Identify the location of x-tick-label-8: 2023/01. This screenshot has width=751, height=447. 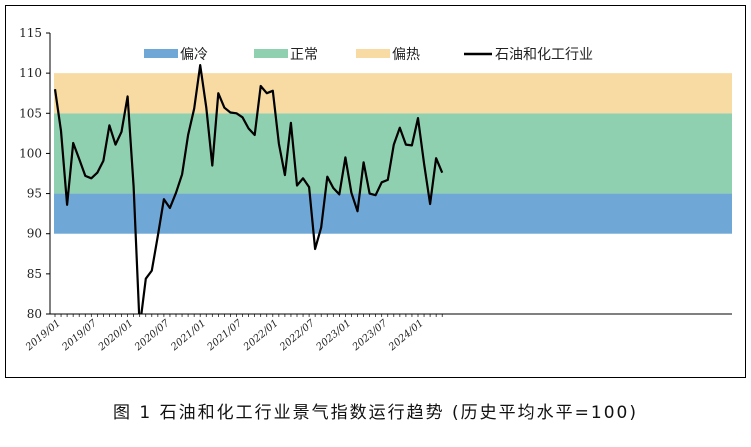
(334, 336).